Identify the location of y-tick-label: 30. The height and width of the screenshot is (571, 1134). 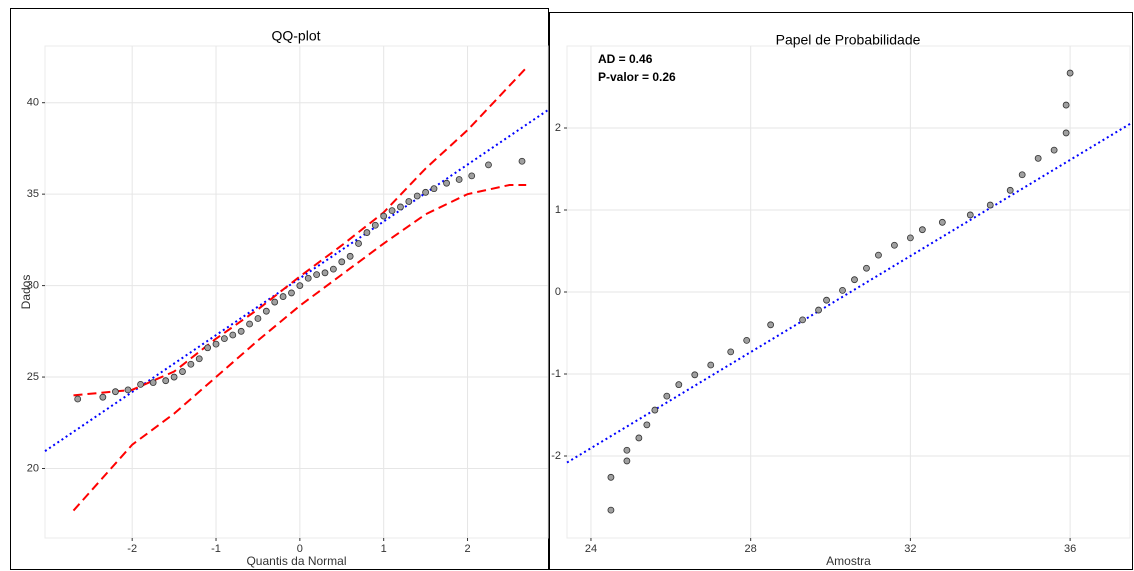
(33, 286).